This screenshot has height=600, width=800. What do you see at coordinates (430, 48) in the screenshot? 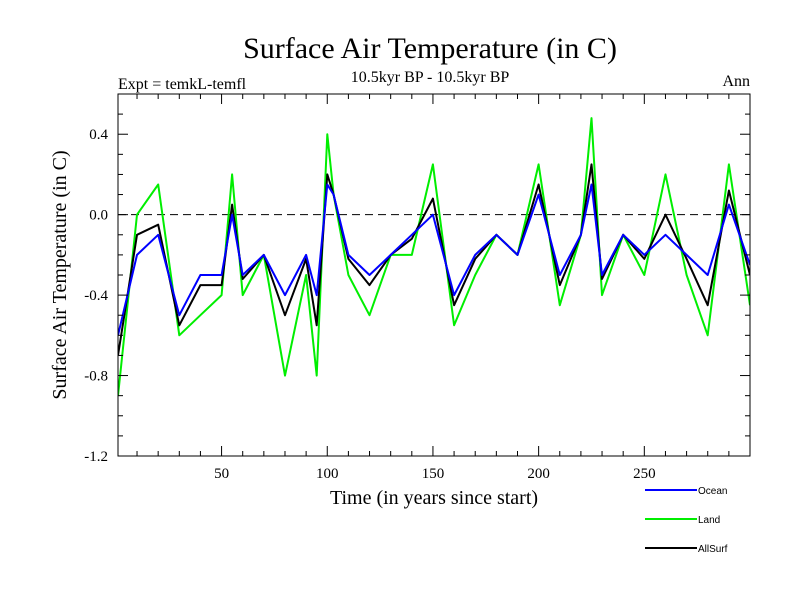
I see `chart-title: Surface Air Temperature (in C)` at bounding box center [430, 48].